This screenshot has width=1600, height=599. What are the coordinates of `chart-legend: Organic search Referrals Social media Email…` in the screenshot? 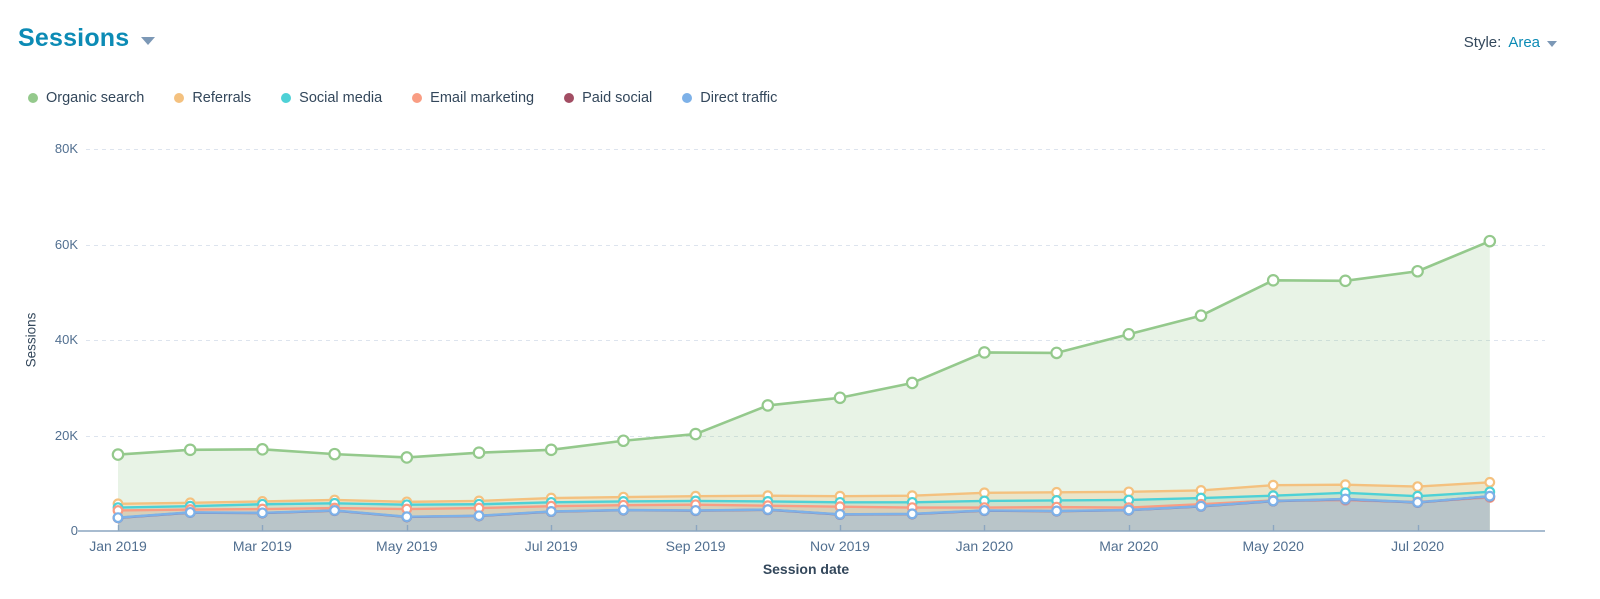 It's located at (417, 98).